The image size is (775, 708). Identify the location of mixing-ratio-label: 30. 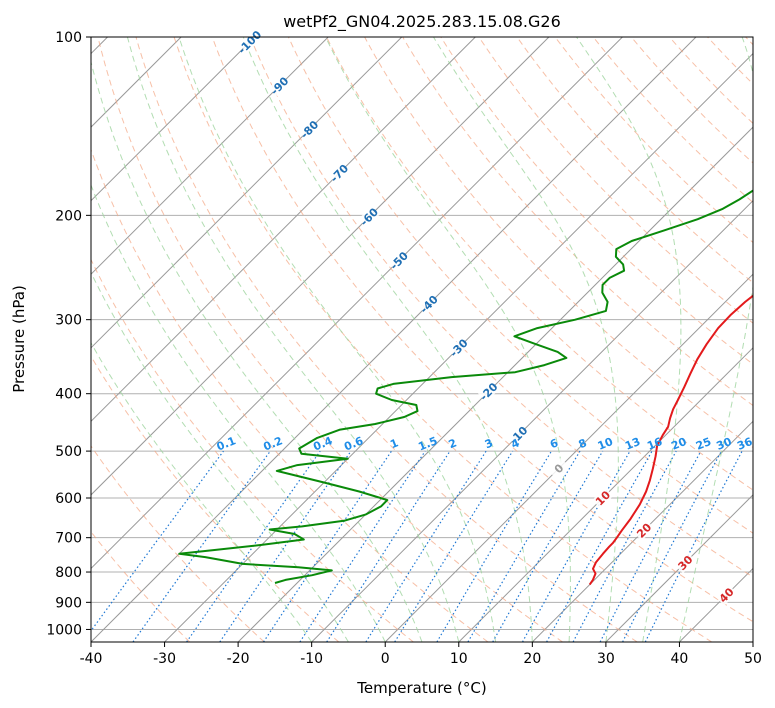
(724, 444).